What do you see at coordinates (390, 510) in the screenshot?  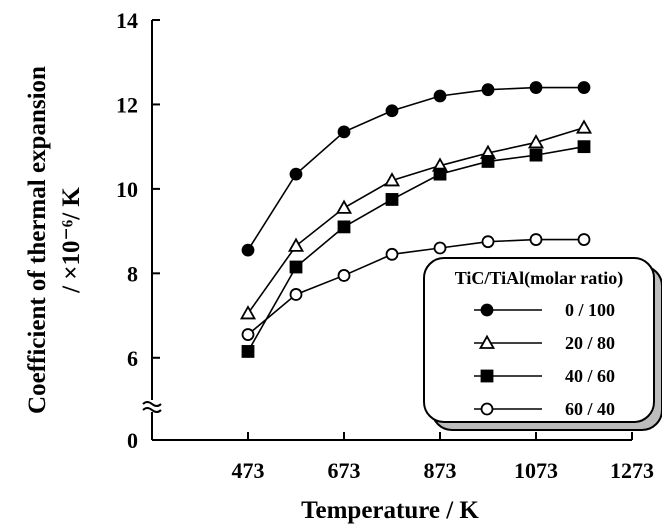 I see `x-axis-title: Temperature / K` at bounding box center [390, 510].